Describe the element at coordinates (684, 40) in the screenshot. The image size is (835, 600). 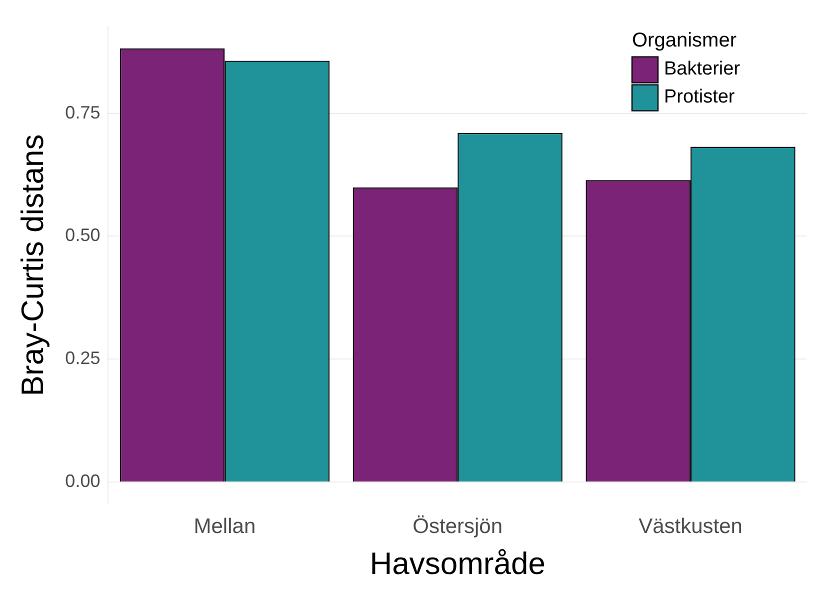
I see `legend-title: Organismer` at that location.